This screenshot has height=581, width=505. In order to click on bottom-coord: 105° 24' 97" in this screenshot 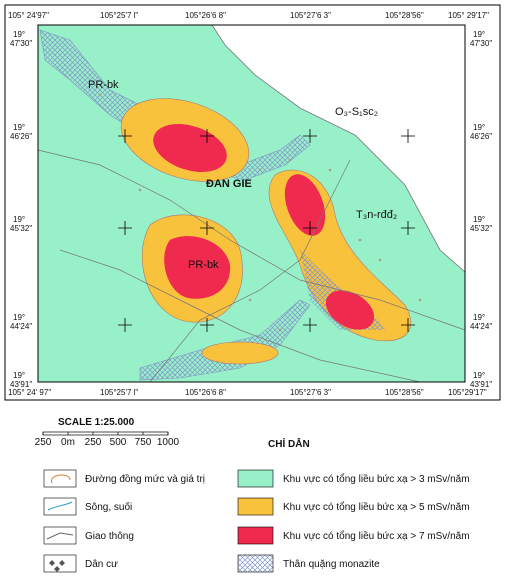, I will do `click(29, 392)`.